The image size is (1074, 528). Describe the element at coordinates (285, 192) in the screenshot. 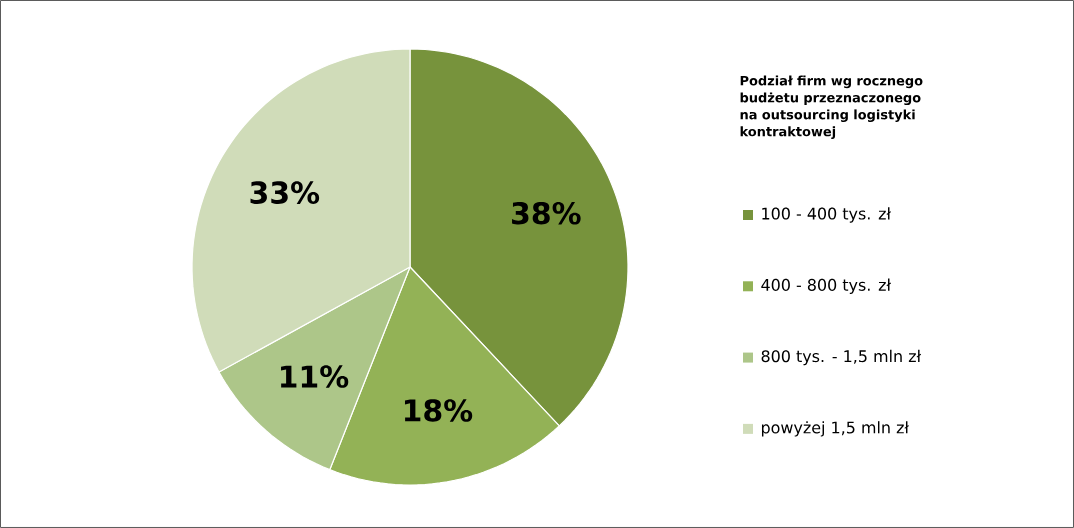

I see `data-label: 33%` at that location.